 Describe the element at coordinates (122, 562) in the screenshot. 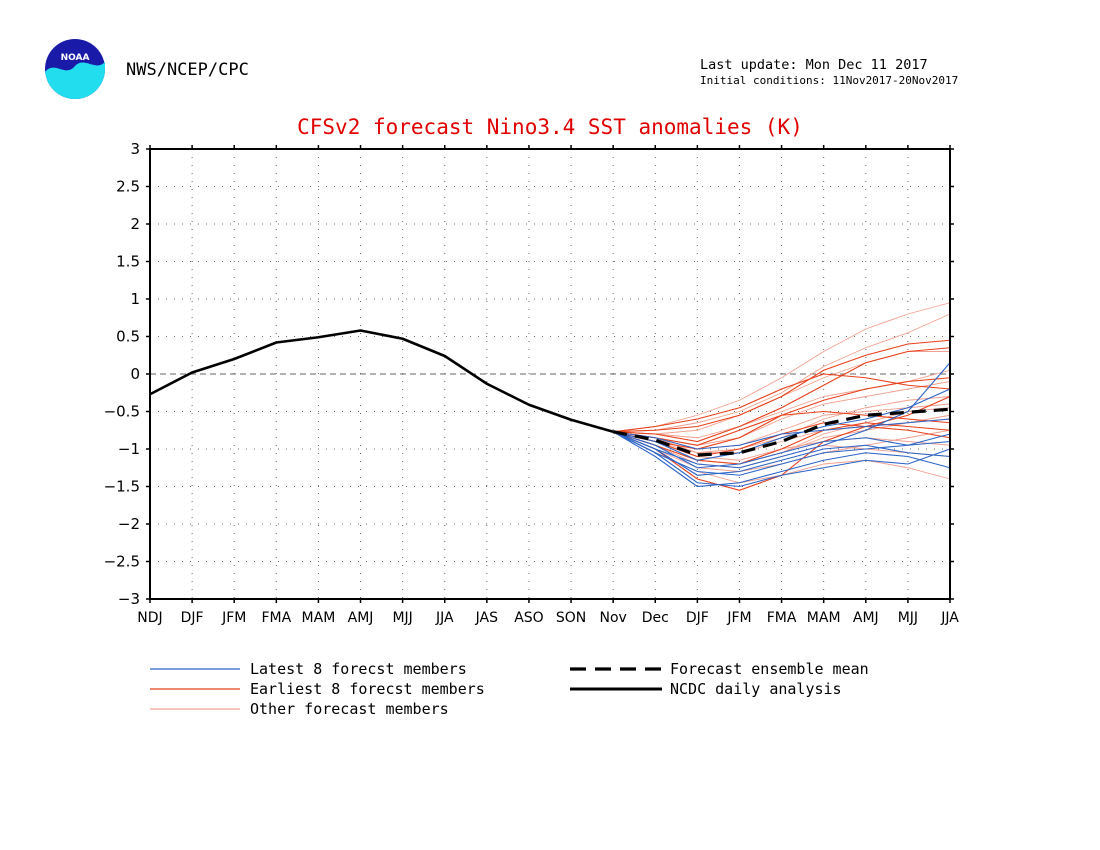

I see `y-tick-label: −2.5` at that location.